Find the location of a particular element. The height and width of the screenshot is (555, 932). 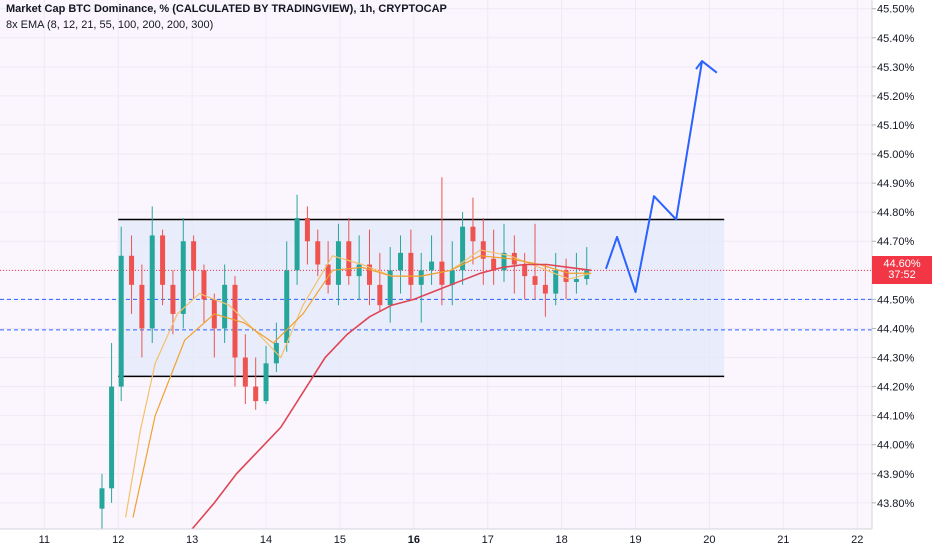

current-price-tag: 44.60% is located at coordinates (902, 263).